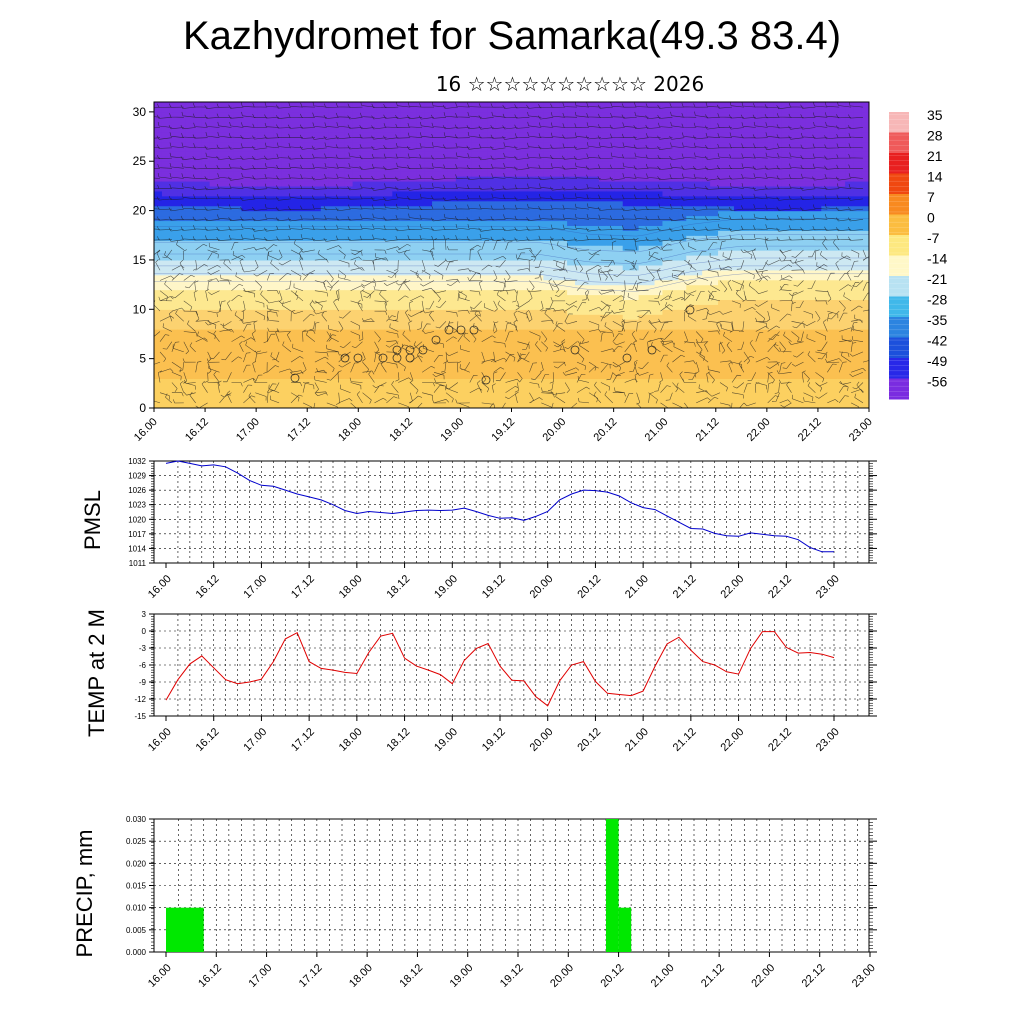  What do you see at coordinates (931, 197) in the screenshot?
I see `colorbar-label: 7` at bounding box center [931, 197].